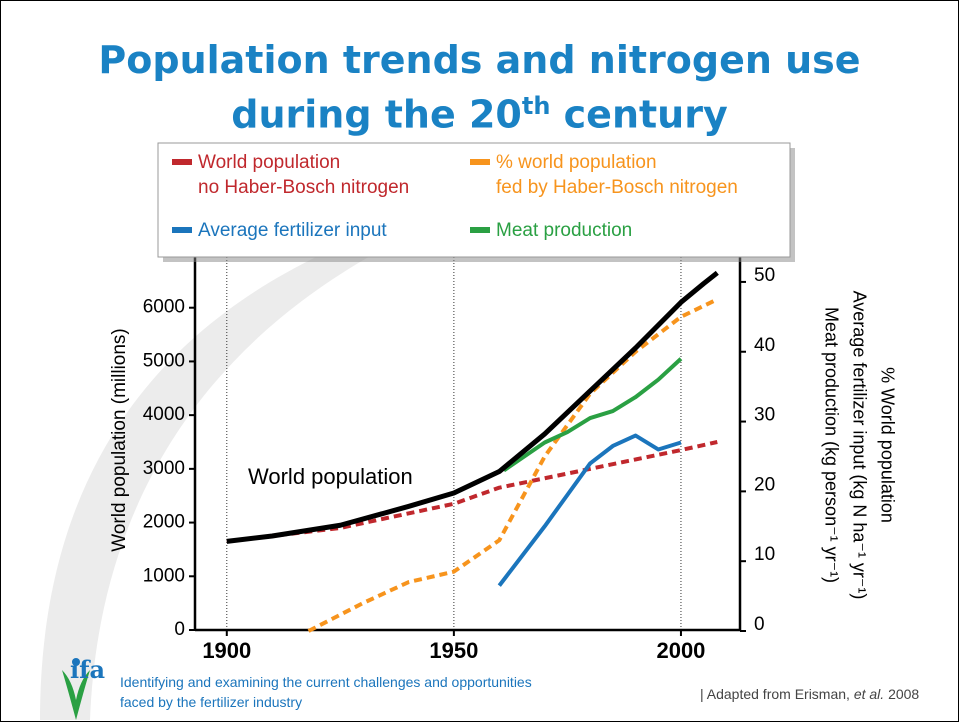  Describe the element at coordinates (639, 114) in the screenshot. I see `title-text: century` at that location.